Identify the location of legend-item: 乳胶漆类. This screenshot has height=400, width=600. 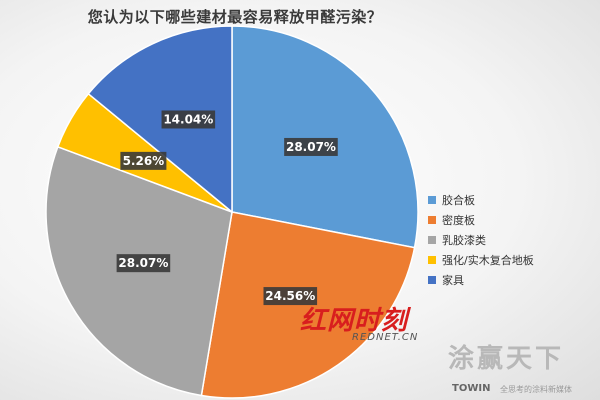
(498, 240).